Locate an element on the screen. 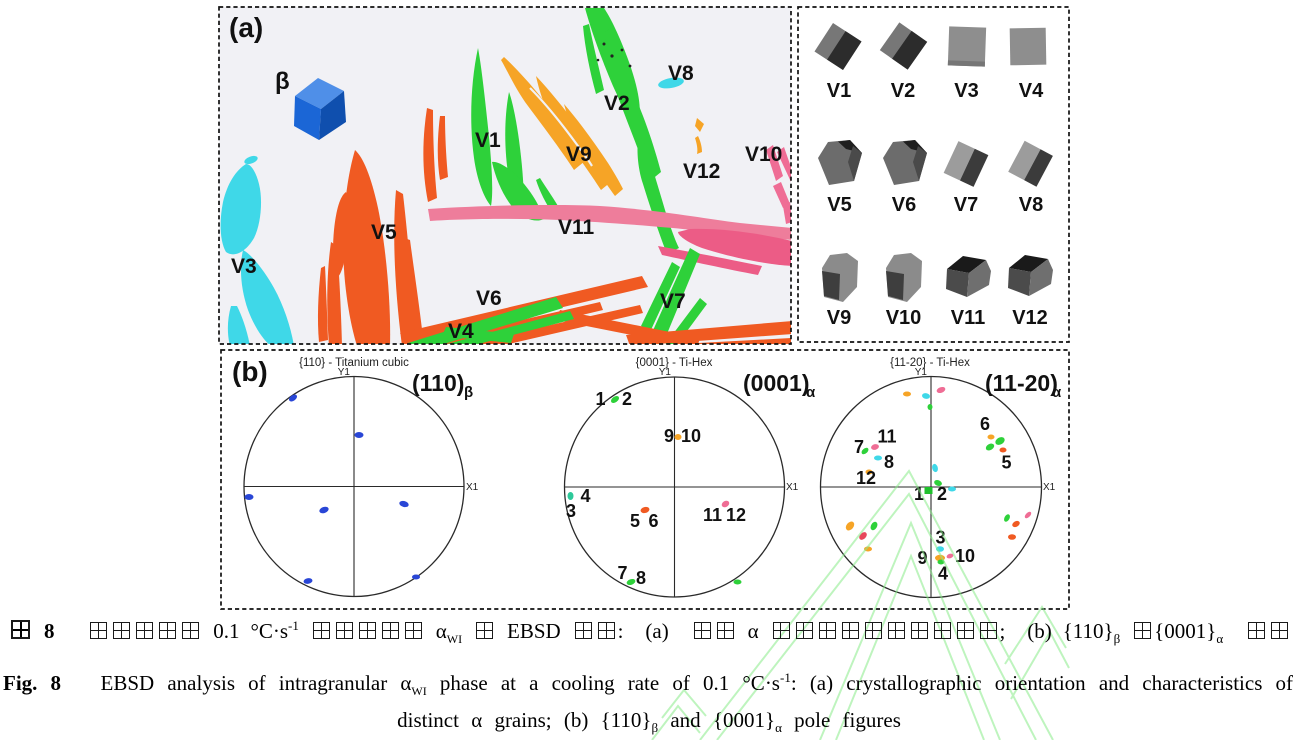 The width and height of the screenshot is (1298, 740). svg-text: (110) is located at coordinates (438, 383).